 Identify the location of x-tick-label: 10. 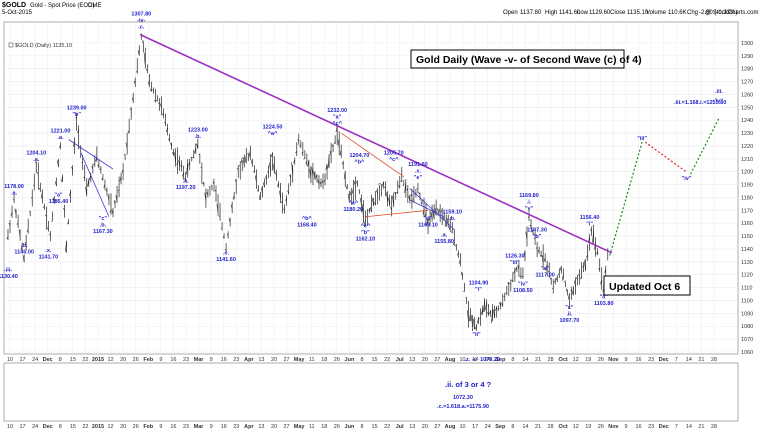
(463, 360).